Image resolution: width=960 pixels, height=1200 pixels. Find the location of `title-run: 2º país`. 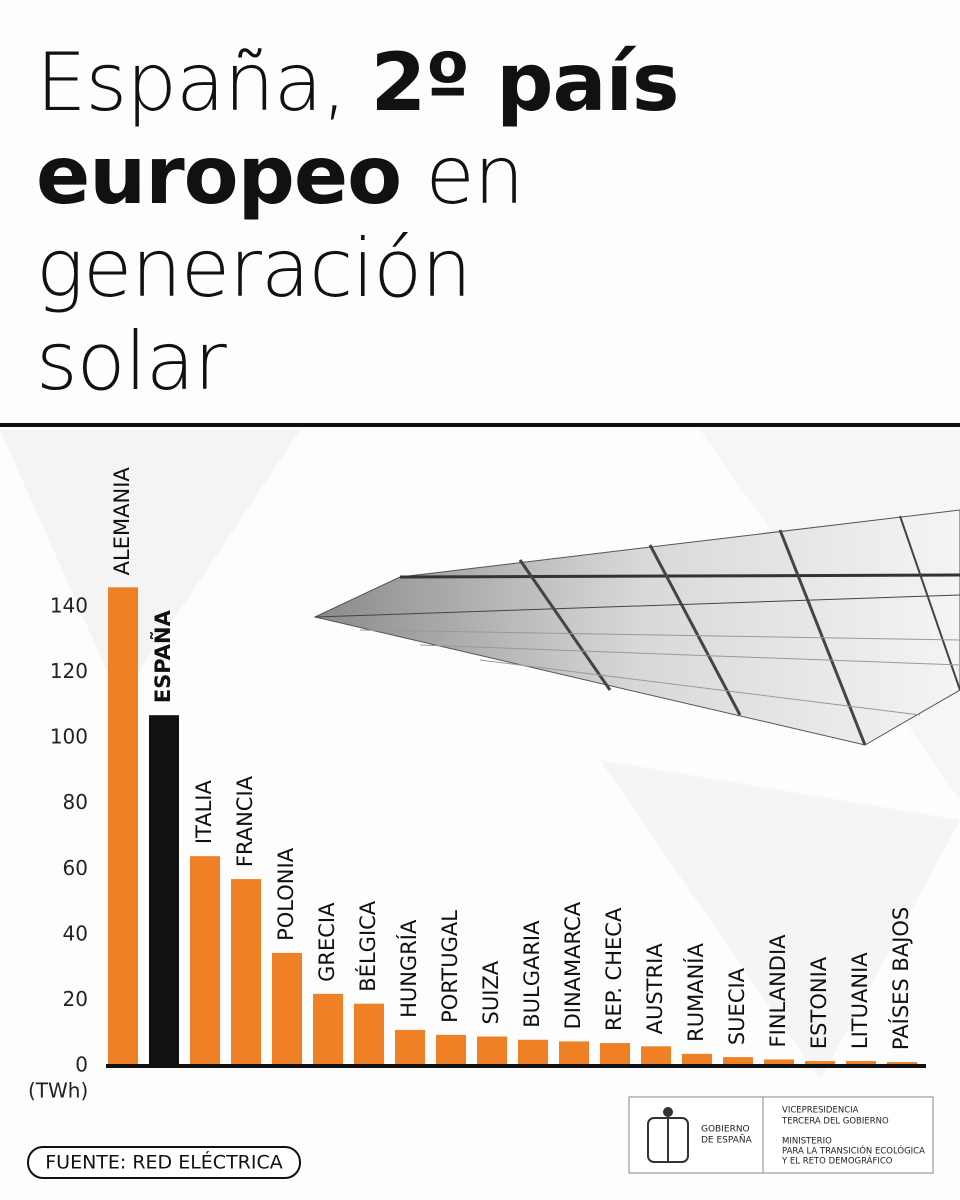

title-run: 2º país is located at coordinates (525, 82).